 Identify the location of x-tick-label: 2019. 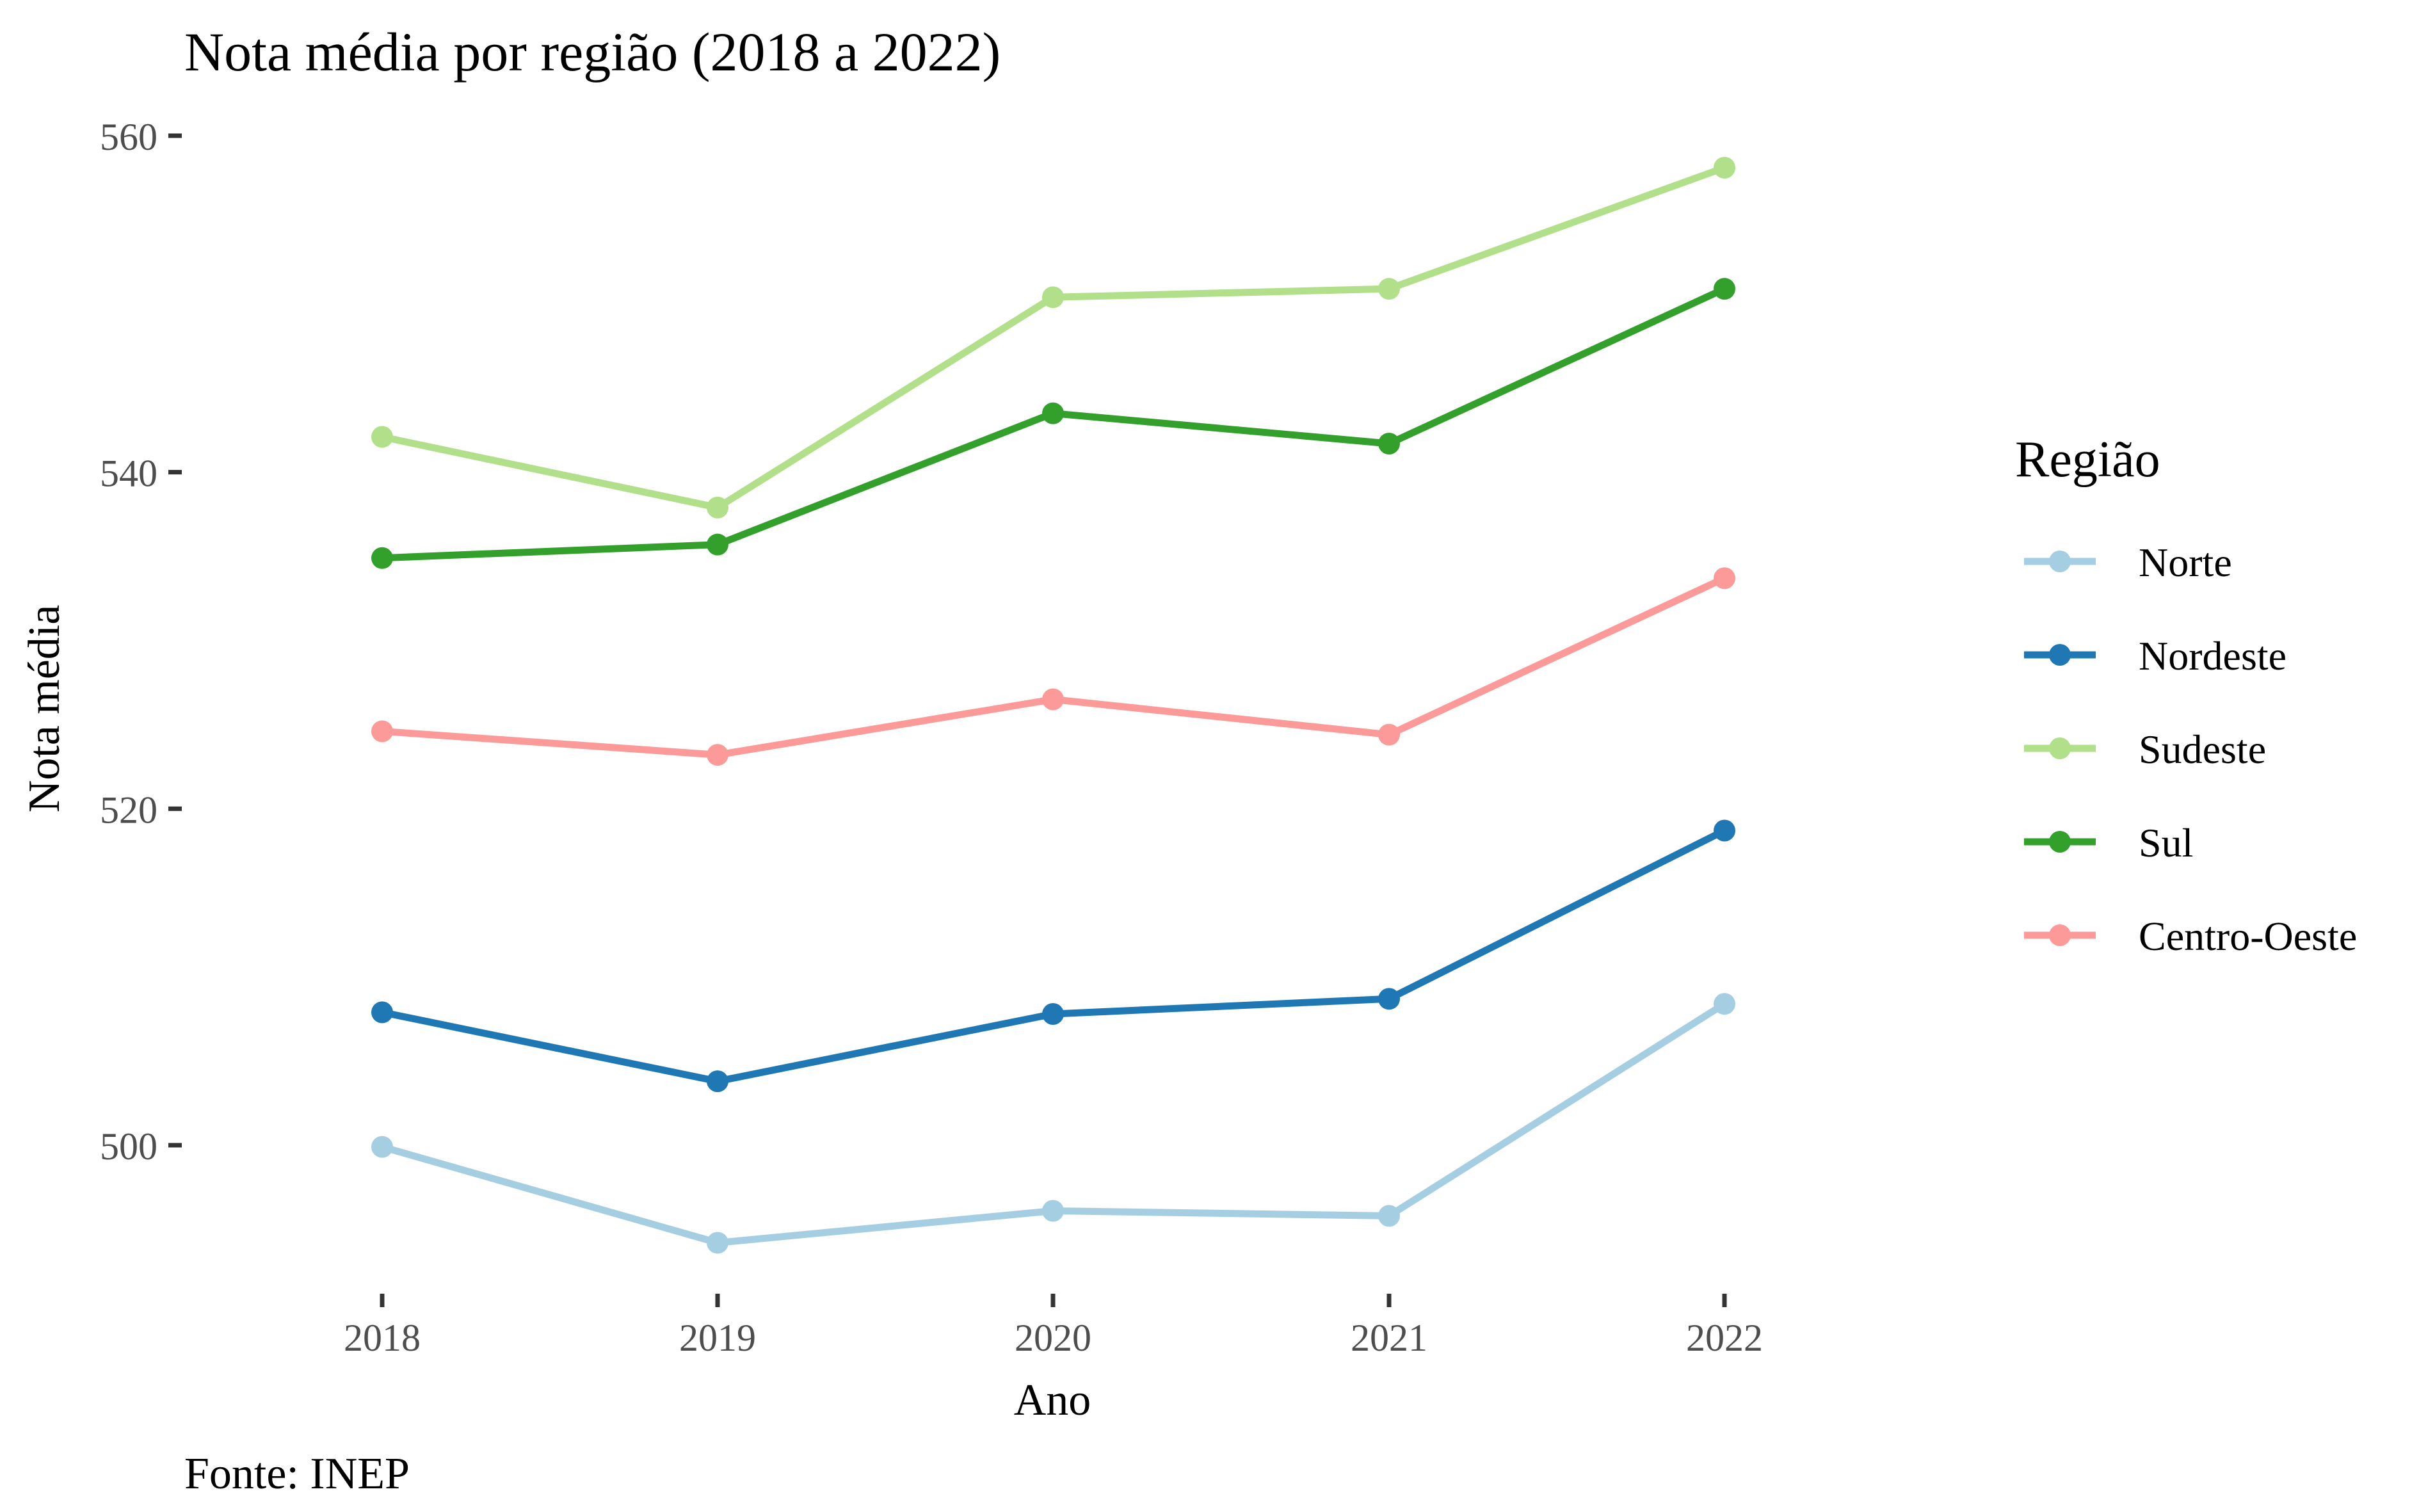
(717, 1338).